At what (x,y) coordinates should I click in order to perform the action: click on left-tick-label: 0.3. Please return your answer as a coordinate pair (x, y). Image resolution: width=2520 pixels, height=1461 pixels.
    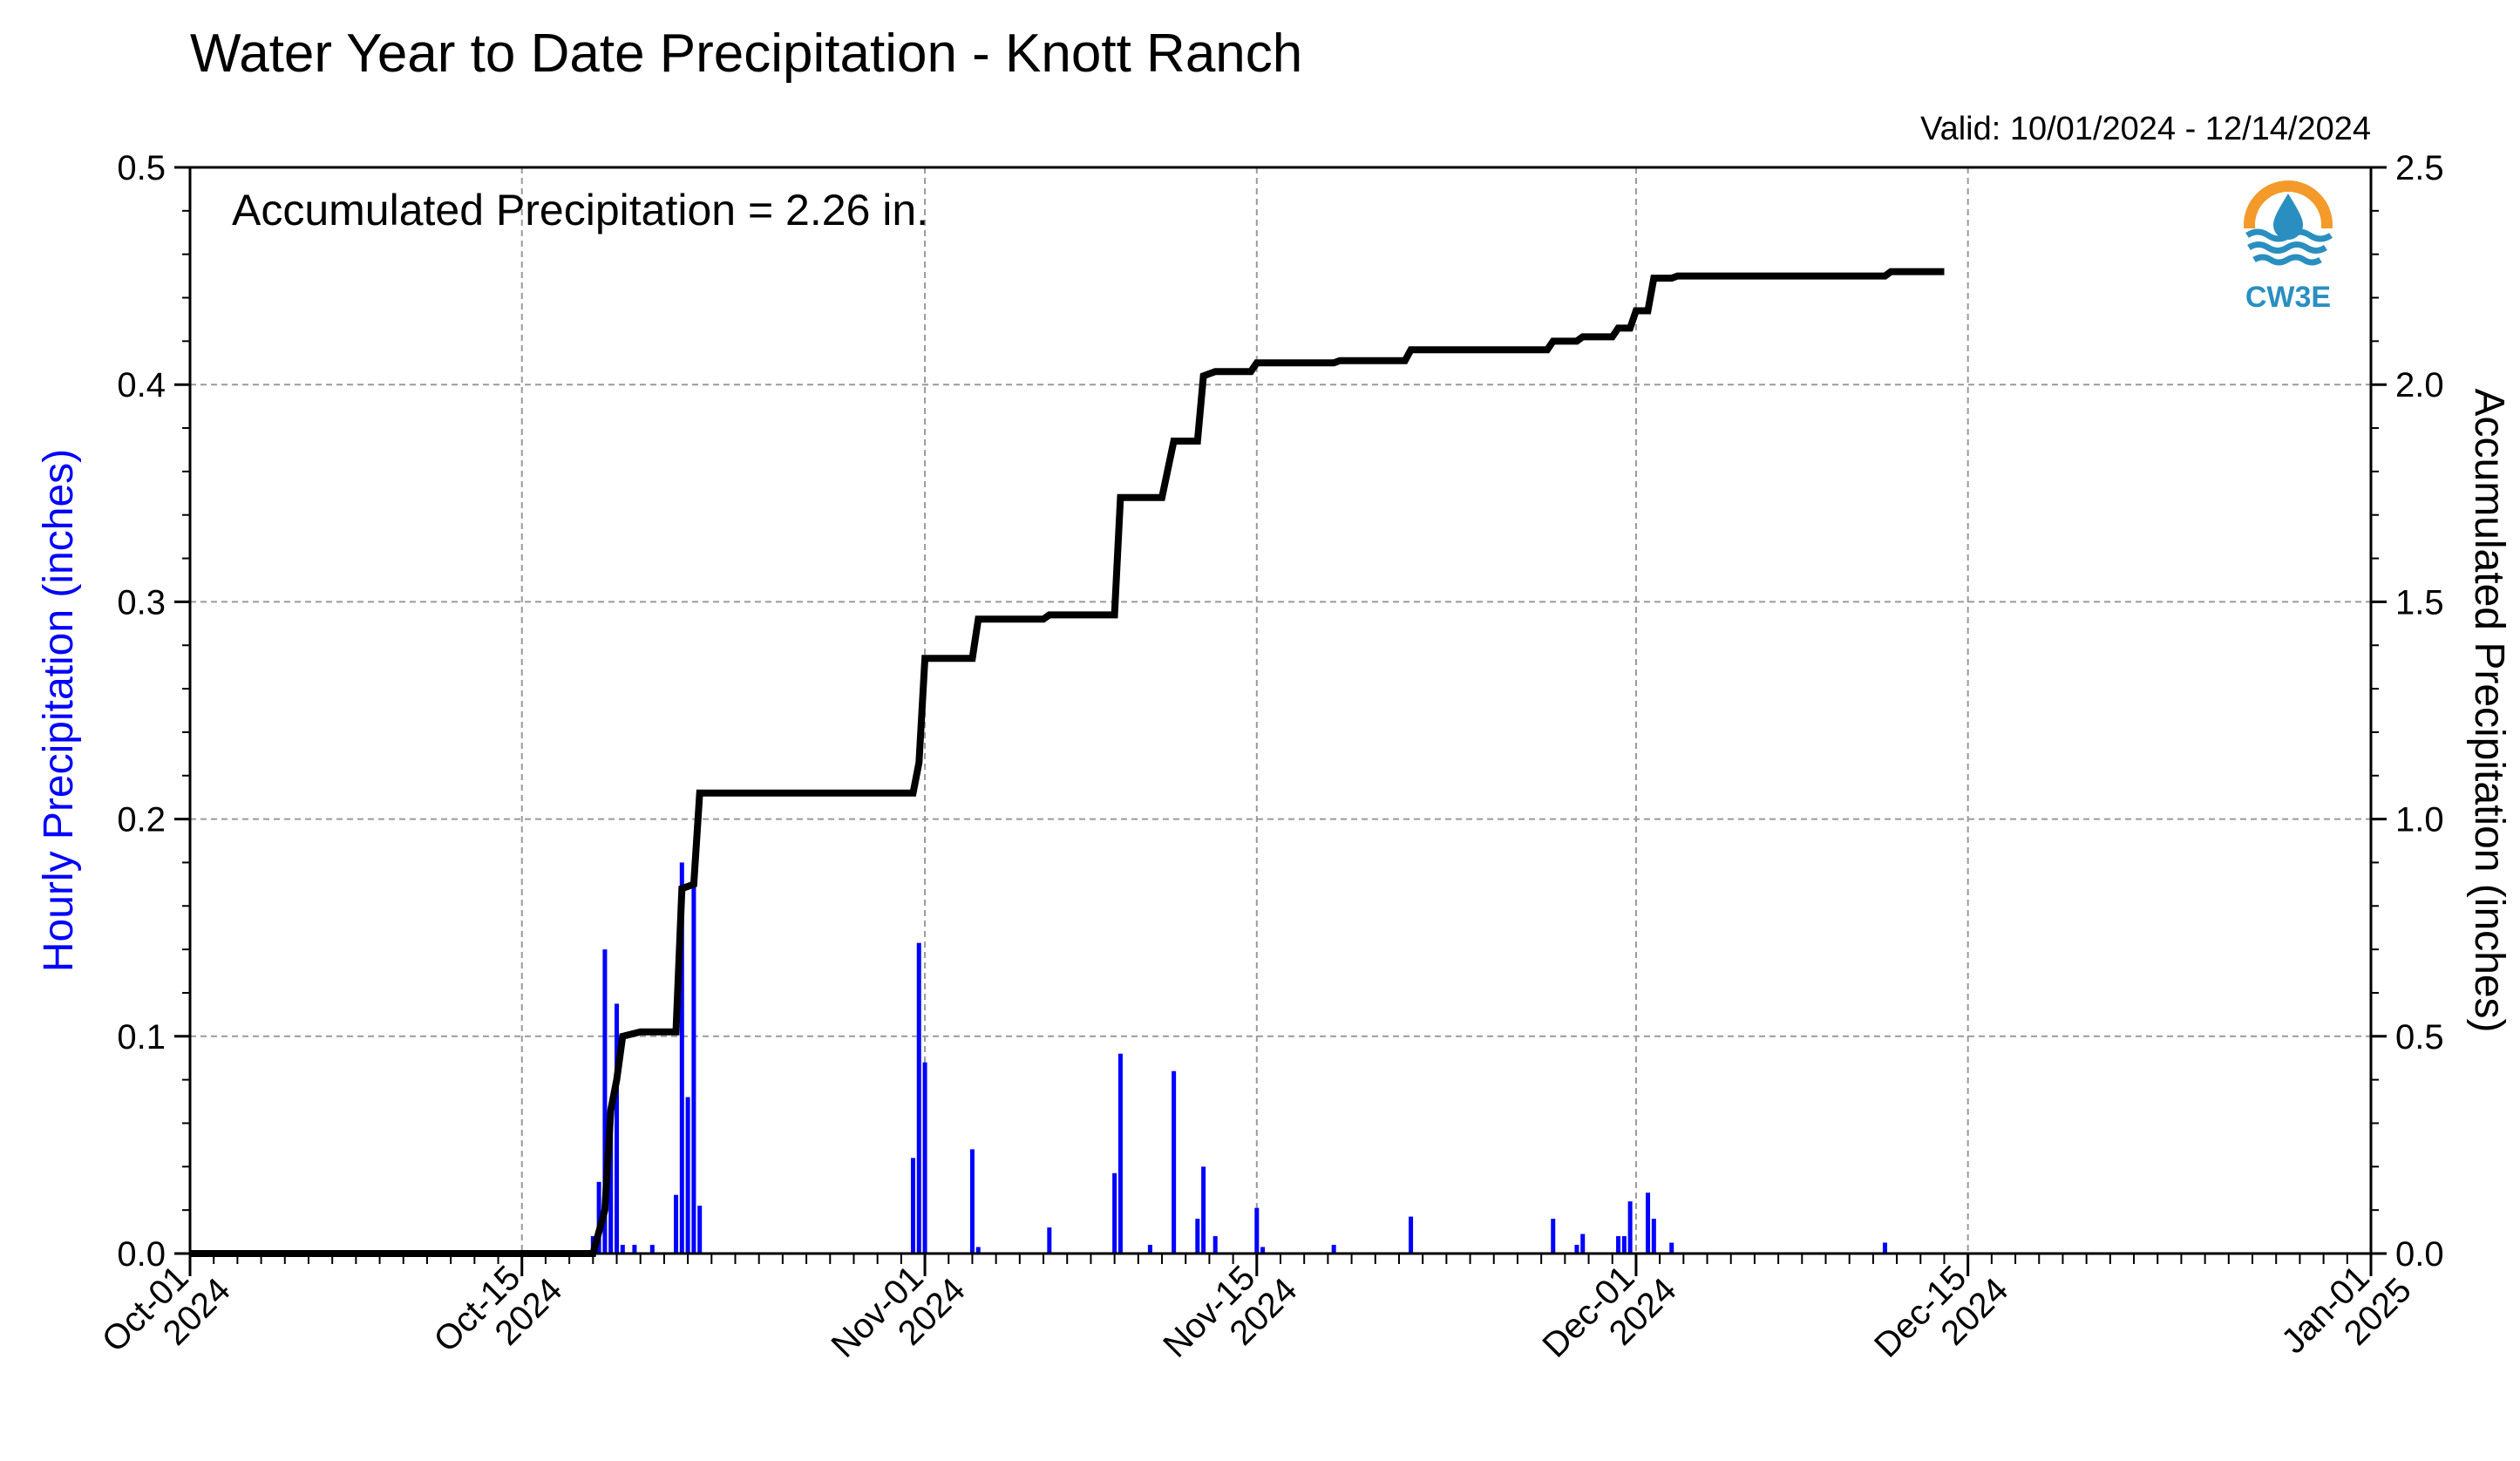
    Looking at the image, I should click on (141, 602).